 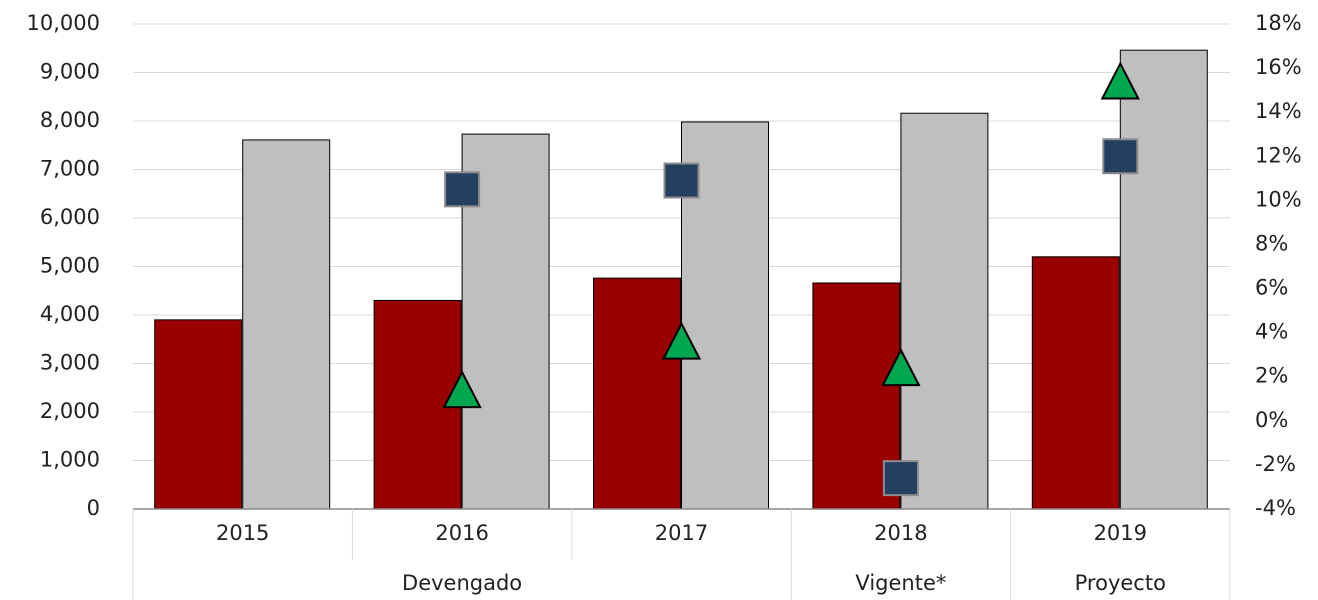 What do you see at coordinates (900, 533) in the screenshot?
I see `x-tick-label: 2018` at bounding box center [900, 533].